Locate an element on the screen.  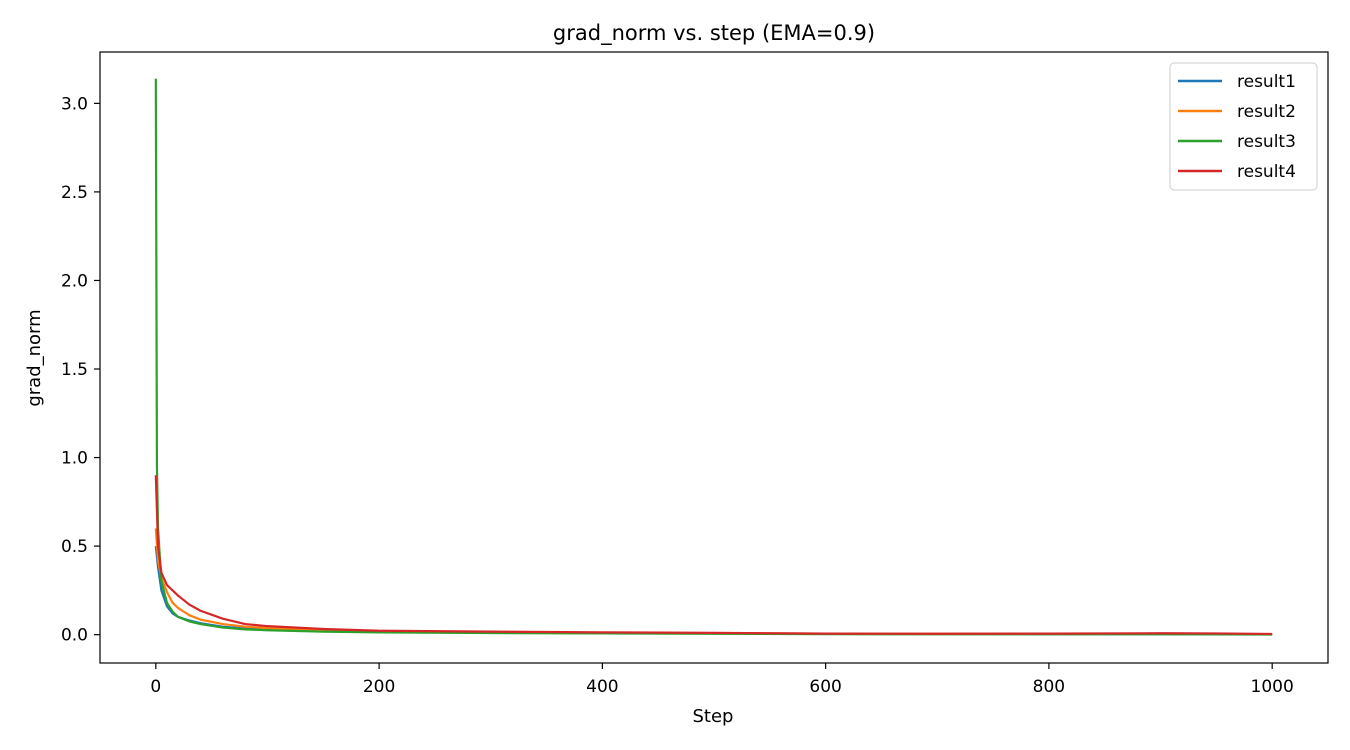
y-axis-label: grad_norm is located at coordinates (34, 357).